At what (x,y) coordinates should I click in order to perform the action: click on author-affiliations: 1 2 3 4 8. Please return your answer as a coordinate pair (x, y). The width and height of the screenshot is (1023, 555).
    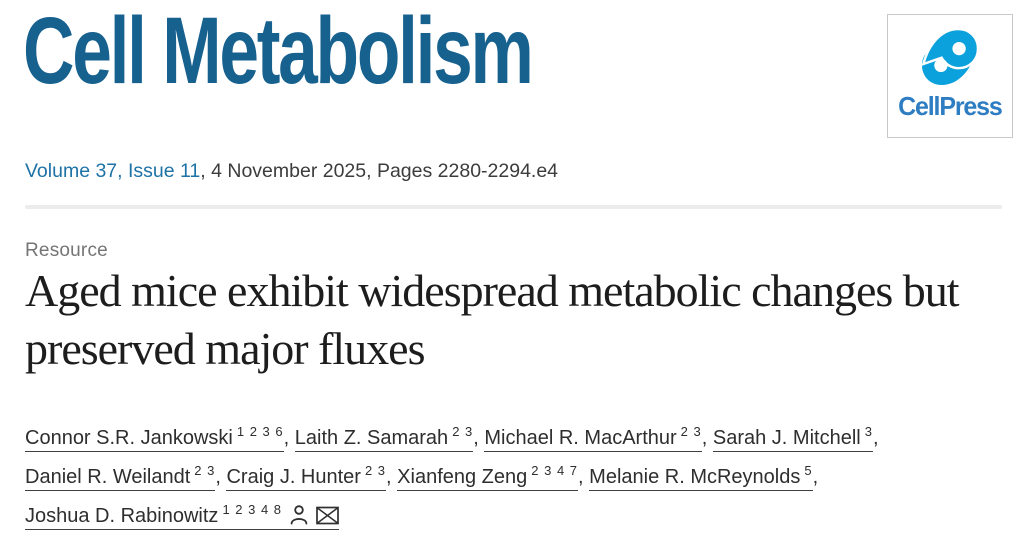
    Looking at the image, I should click on (252, 510).